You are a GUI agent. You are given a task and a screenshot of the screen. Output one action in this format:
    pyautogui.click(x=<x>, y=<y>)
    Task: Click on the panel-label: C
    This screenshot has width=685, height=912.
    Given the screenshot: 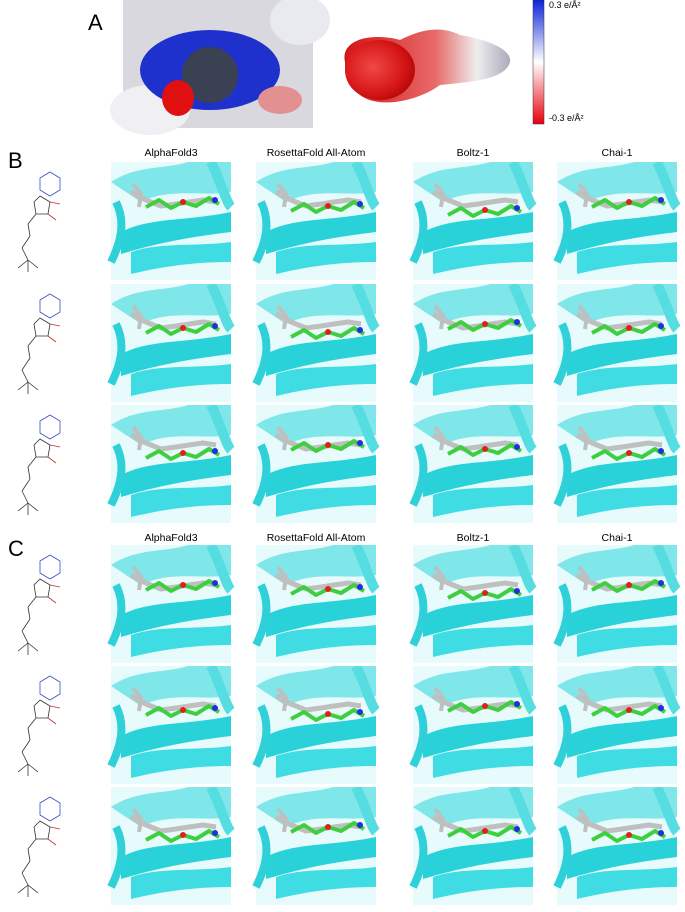 What is the action you would take?
    pyautogui.click(x=16, y=548)
    